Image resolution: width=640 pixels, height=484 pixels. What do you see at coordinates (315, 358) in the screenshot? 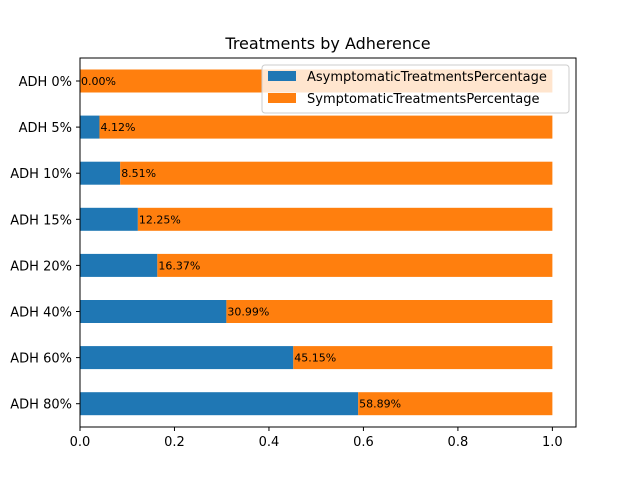
I see `data-label: 45.15%` at bounding box center [315, 358].